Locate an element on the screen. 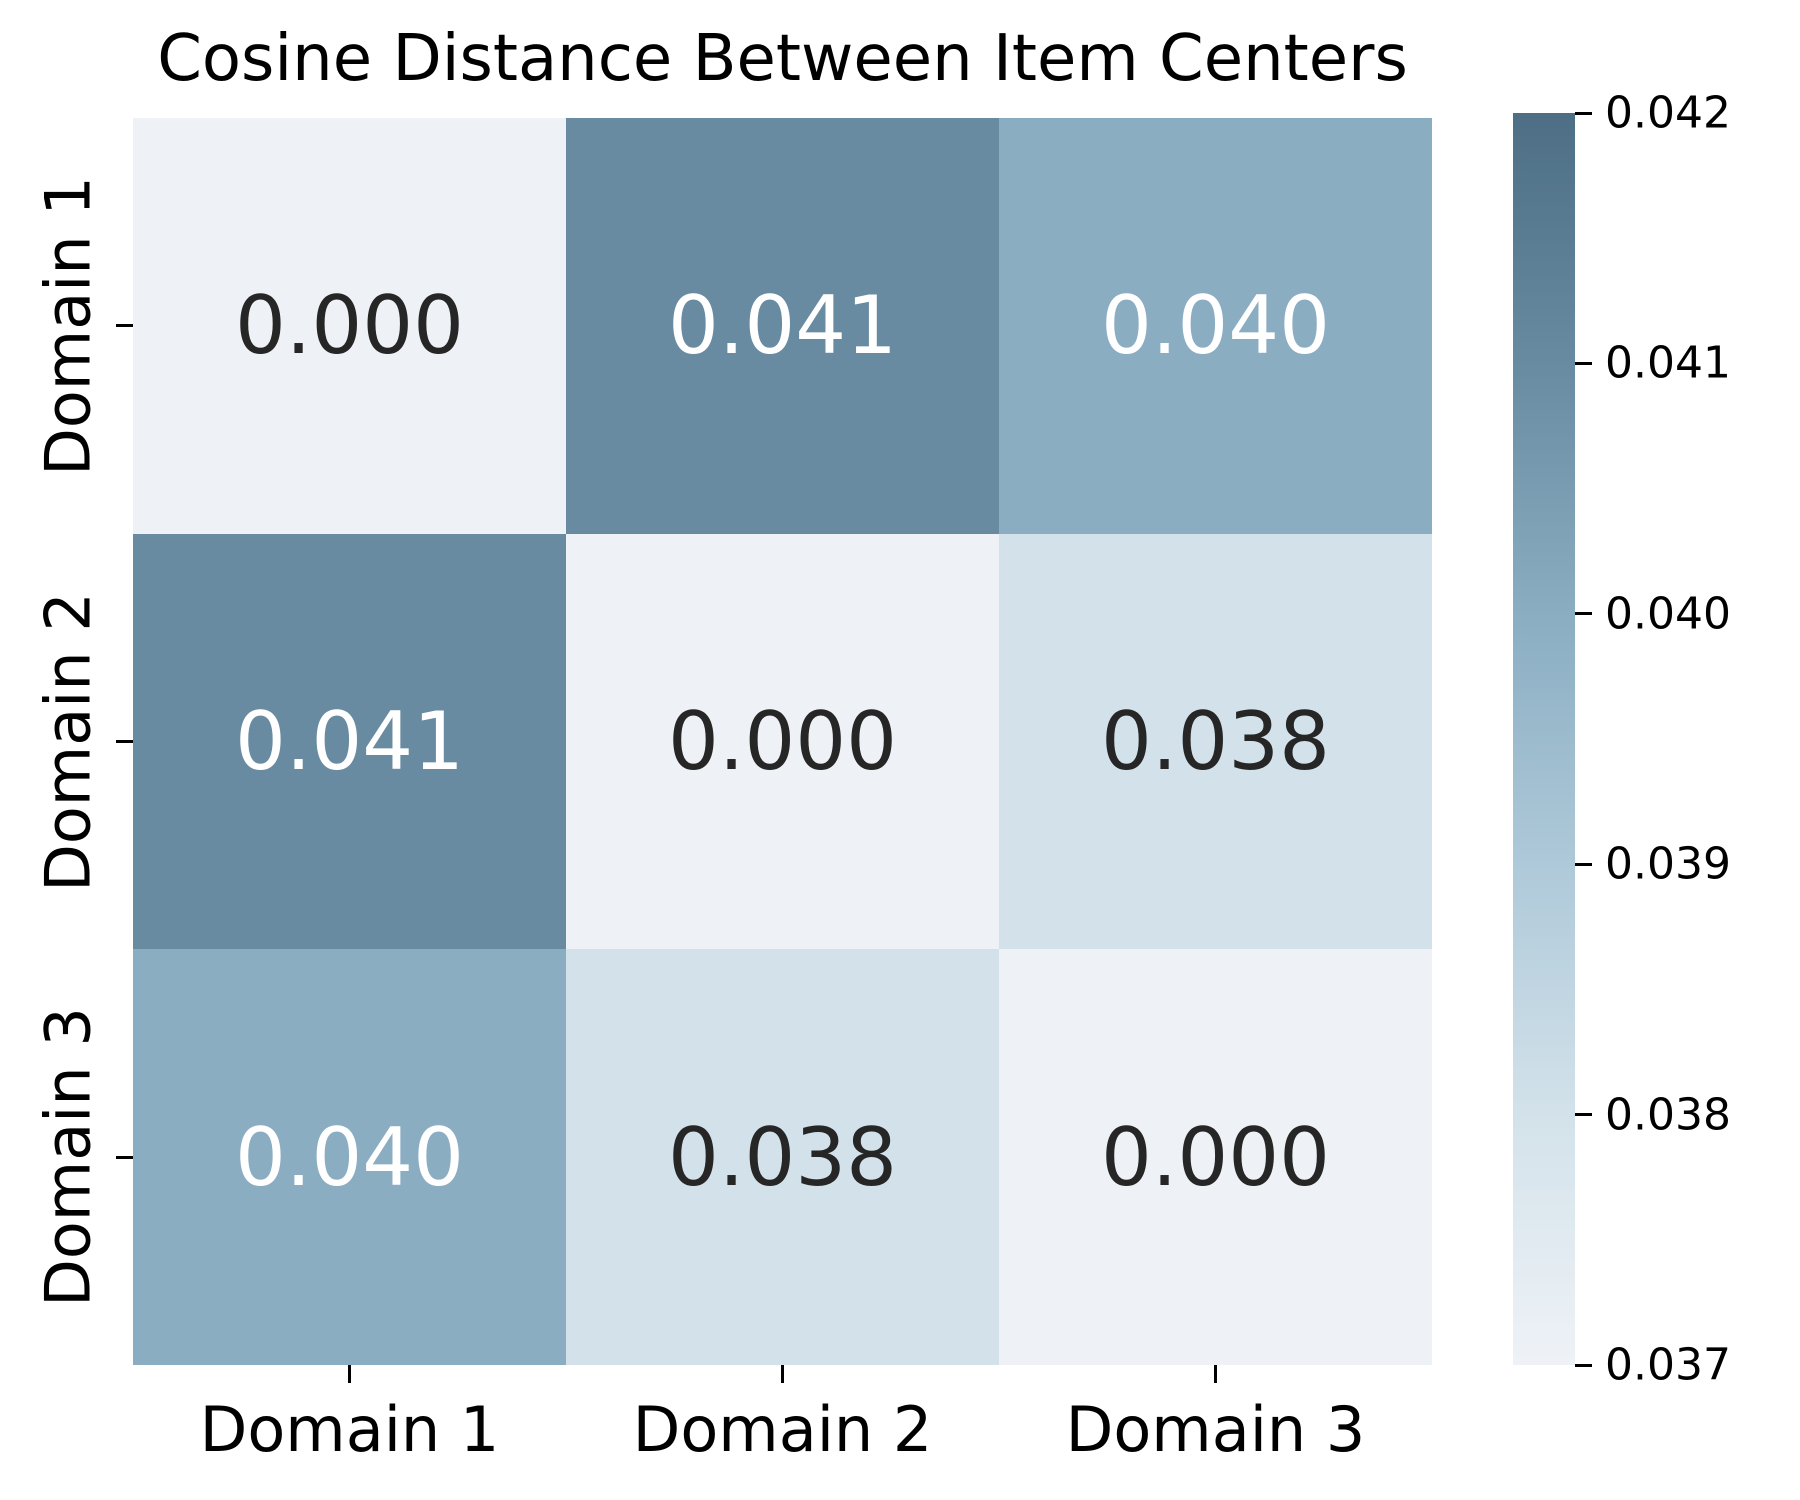  heatmap-cell-r3-c2: 0.038 is located at coordinates (782, 1157).